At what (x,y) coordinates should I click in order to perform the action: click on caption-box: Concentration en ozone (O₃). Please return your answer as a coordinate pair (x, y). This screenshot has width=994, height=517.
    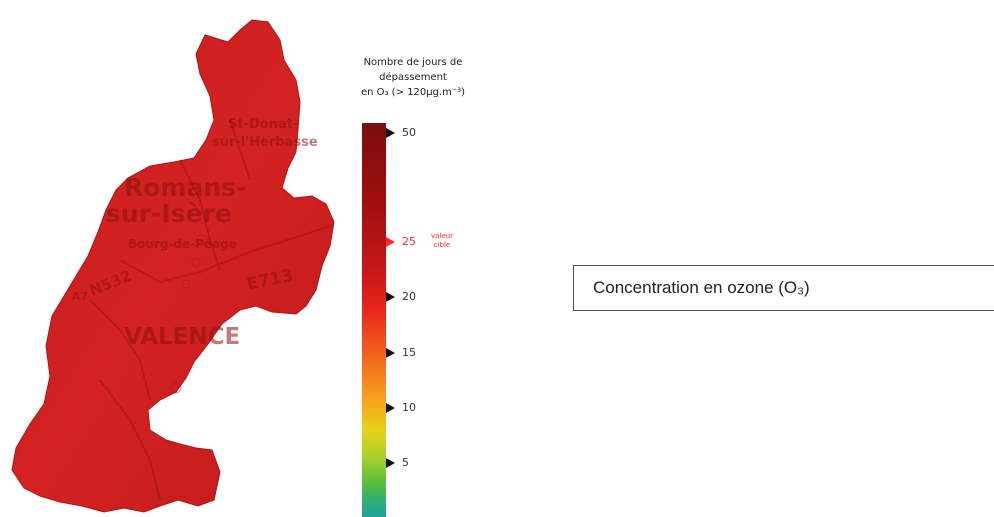
    Looking at the image, I should click on (783, 288).